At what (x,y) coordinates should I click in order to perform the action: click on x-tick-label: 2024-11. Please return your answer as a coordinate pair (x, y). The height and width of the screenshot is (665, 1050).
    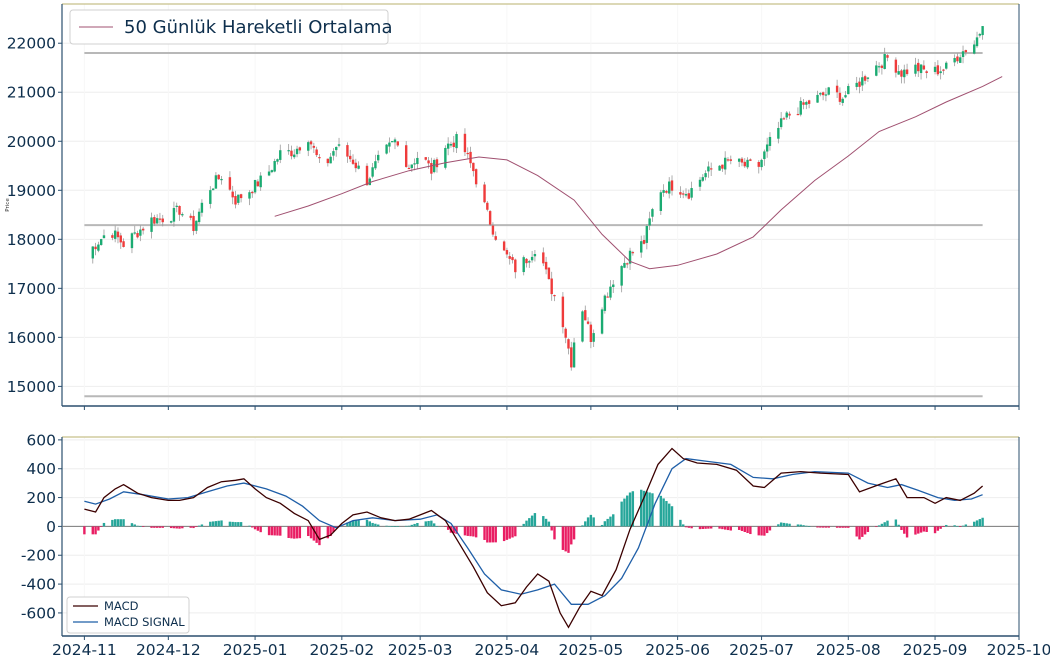
    Looking at the image, I should click on (84, 650).